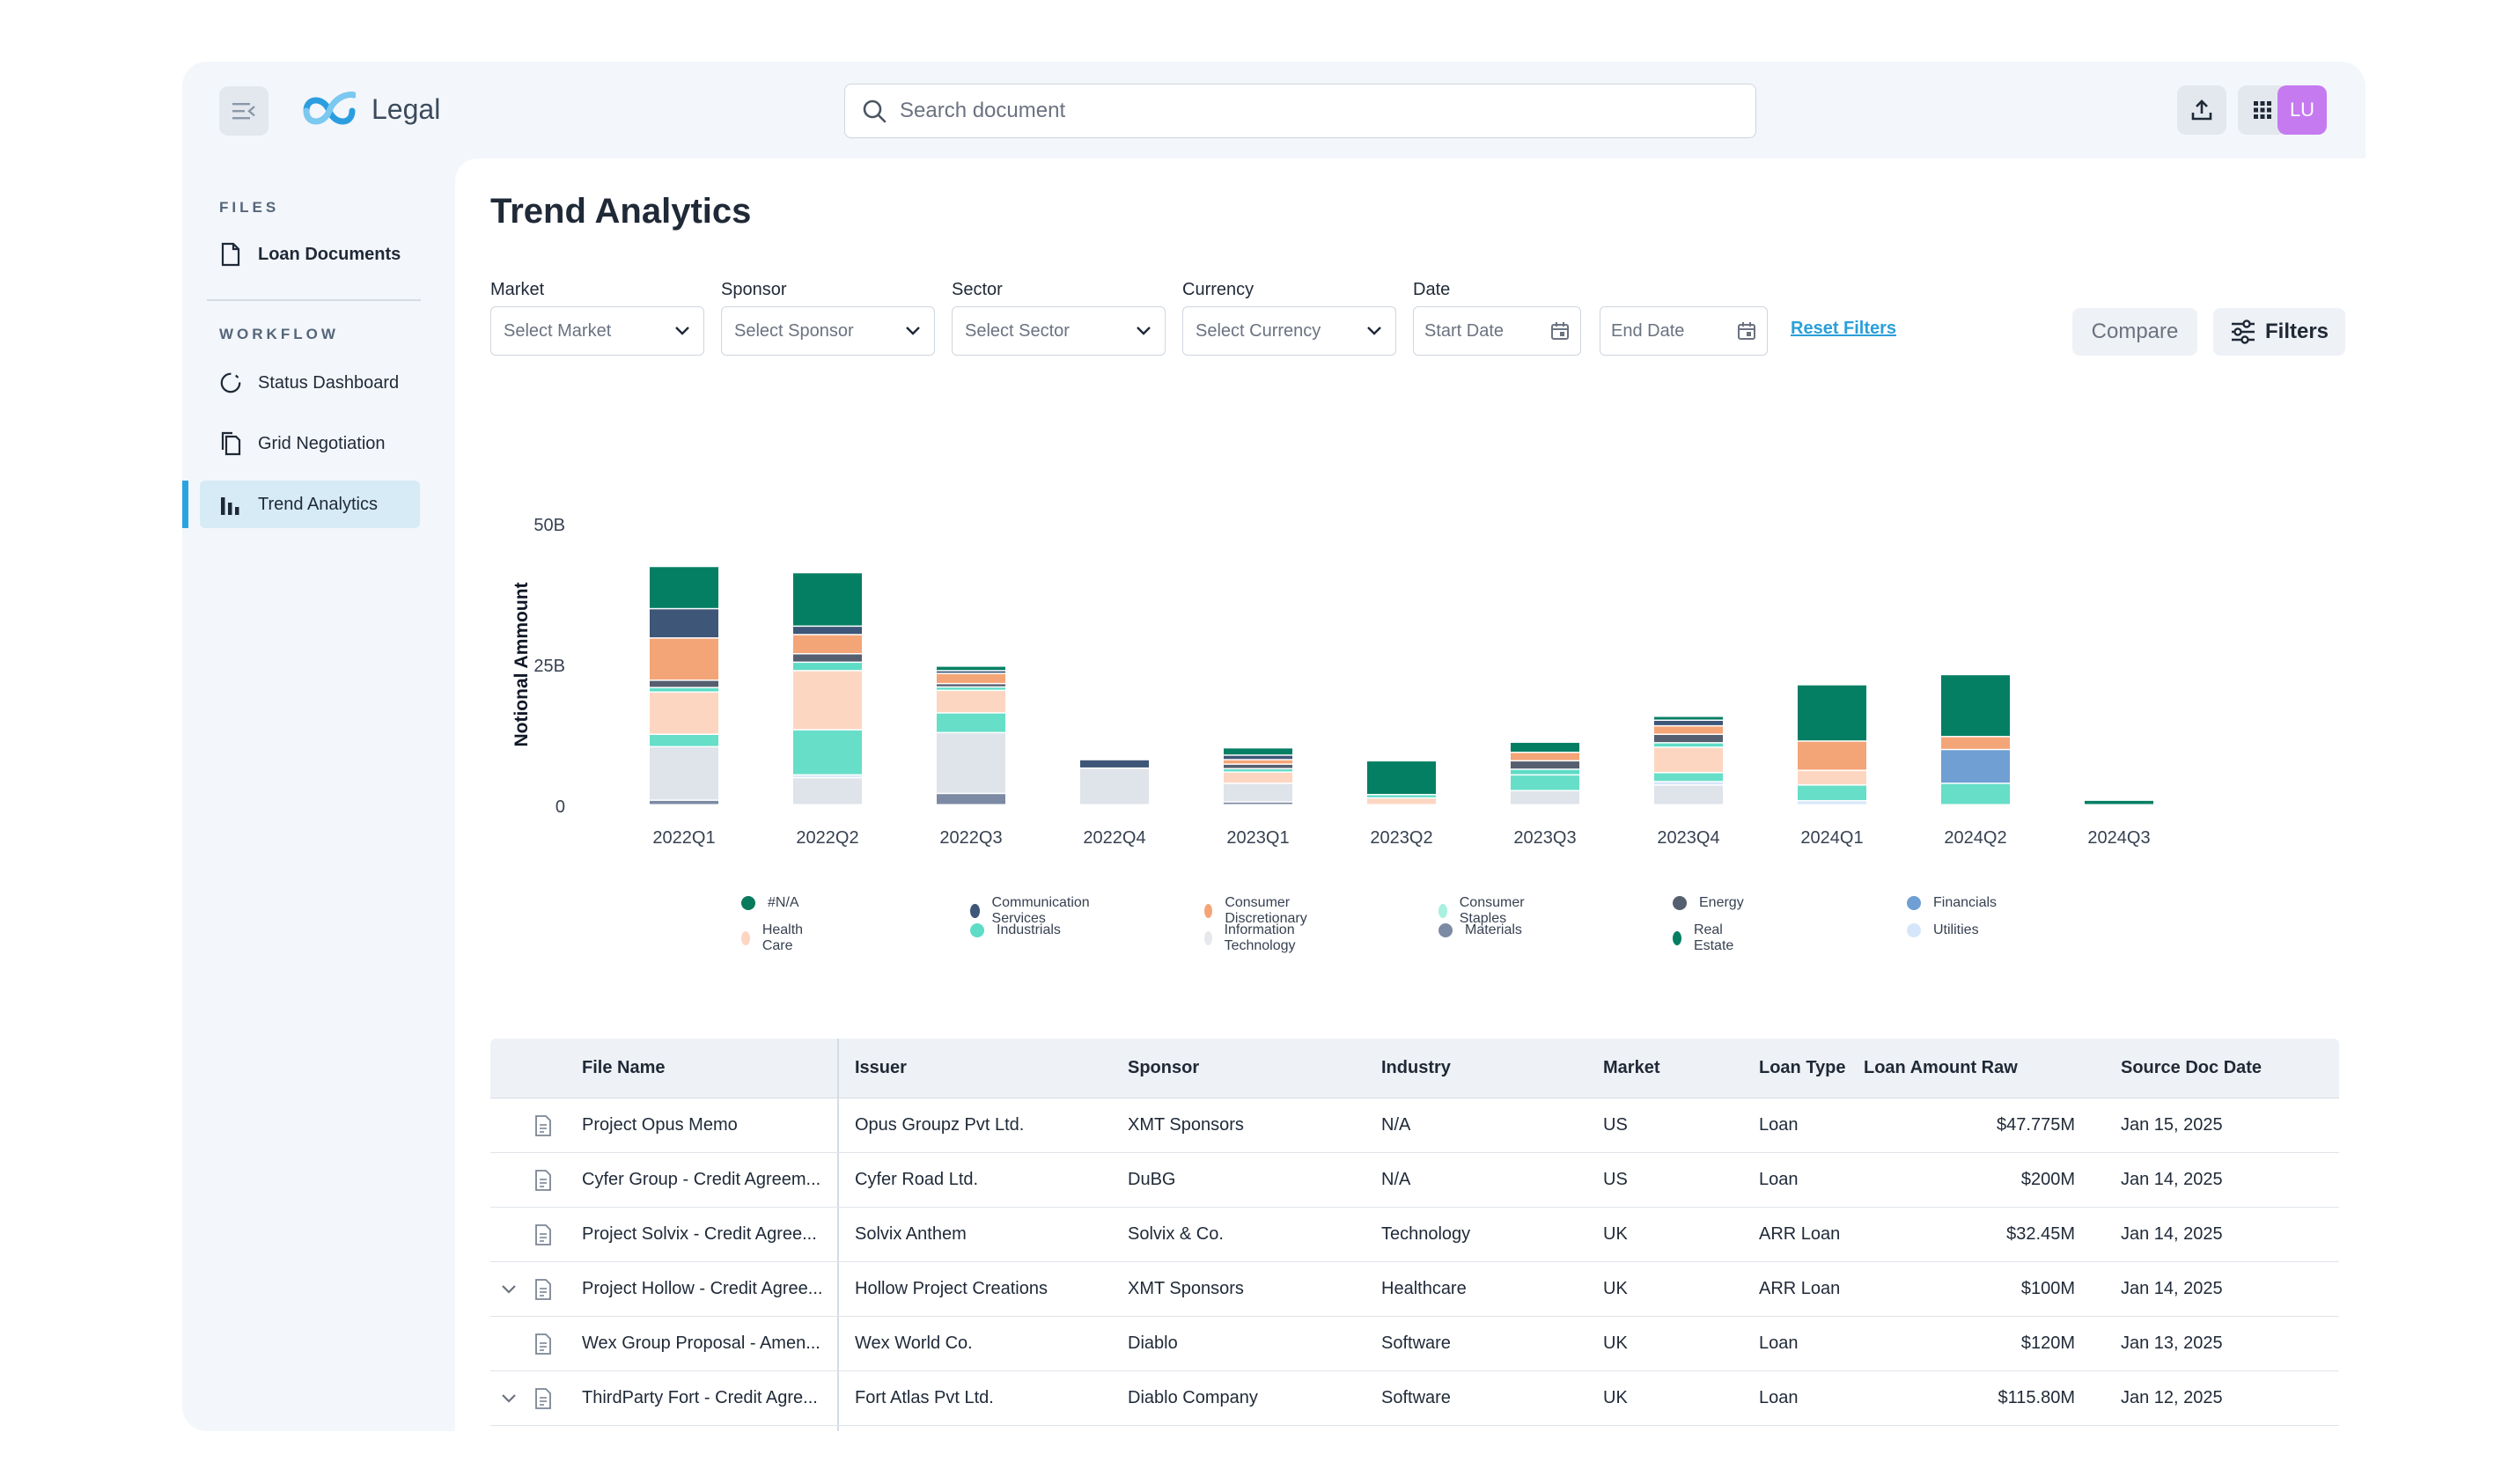 This screenshot has width=2509, height=1484. Describe the element at coordinates (1688, 838) in the screenshot. I see `x-tick-label: 2023Q4` at that location.